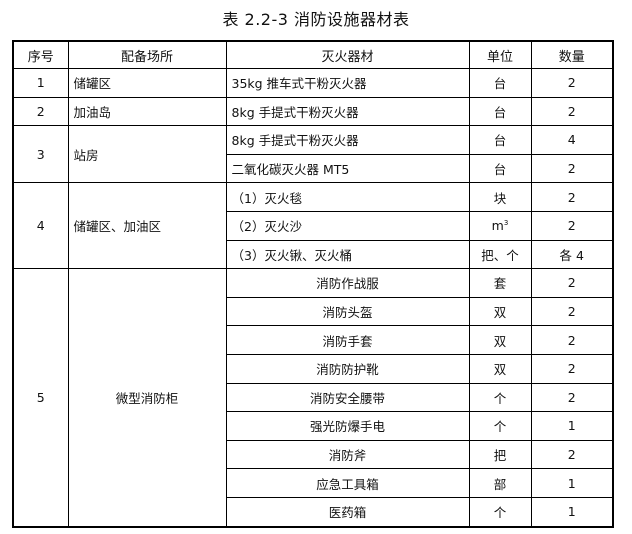 The width and height of the screenshot is (632, 534). I want to click on header-row: 序号 配备场所 灭火器材 单位 数量, so click(313, 54).